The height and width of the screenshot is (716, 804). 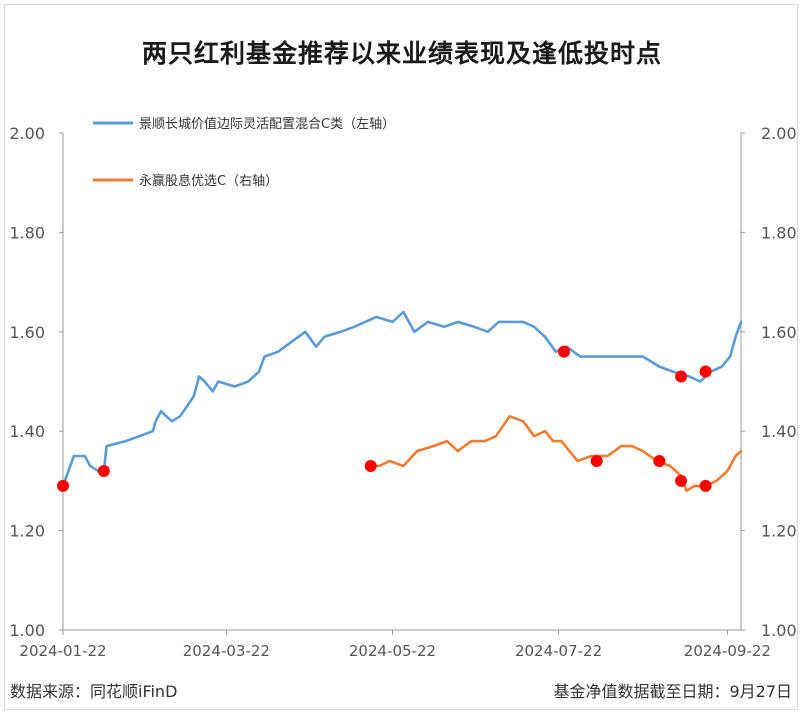 What do you see at coordinates (208, 181) in the screenshot?
I see `legend-label-2: 永赢股息优选C（右轴）` at bounding box center [208, 181].